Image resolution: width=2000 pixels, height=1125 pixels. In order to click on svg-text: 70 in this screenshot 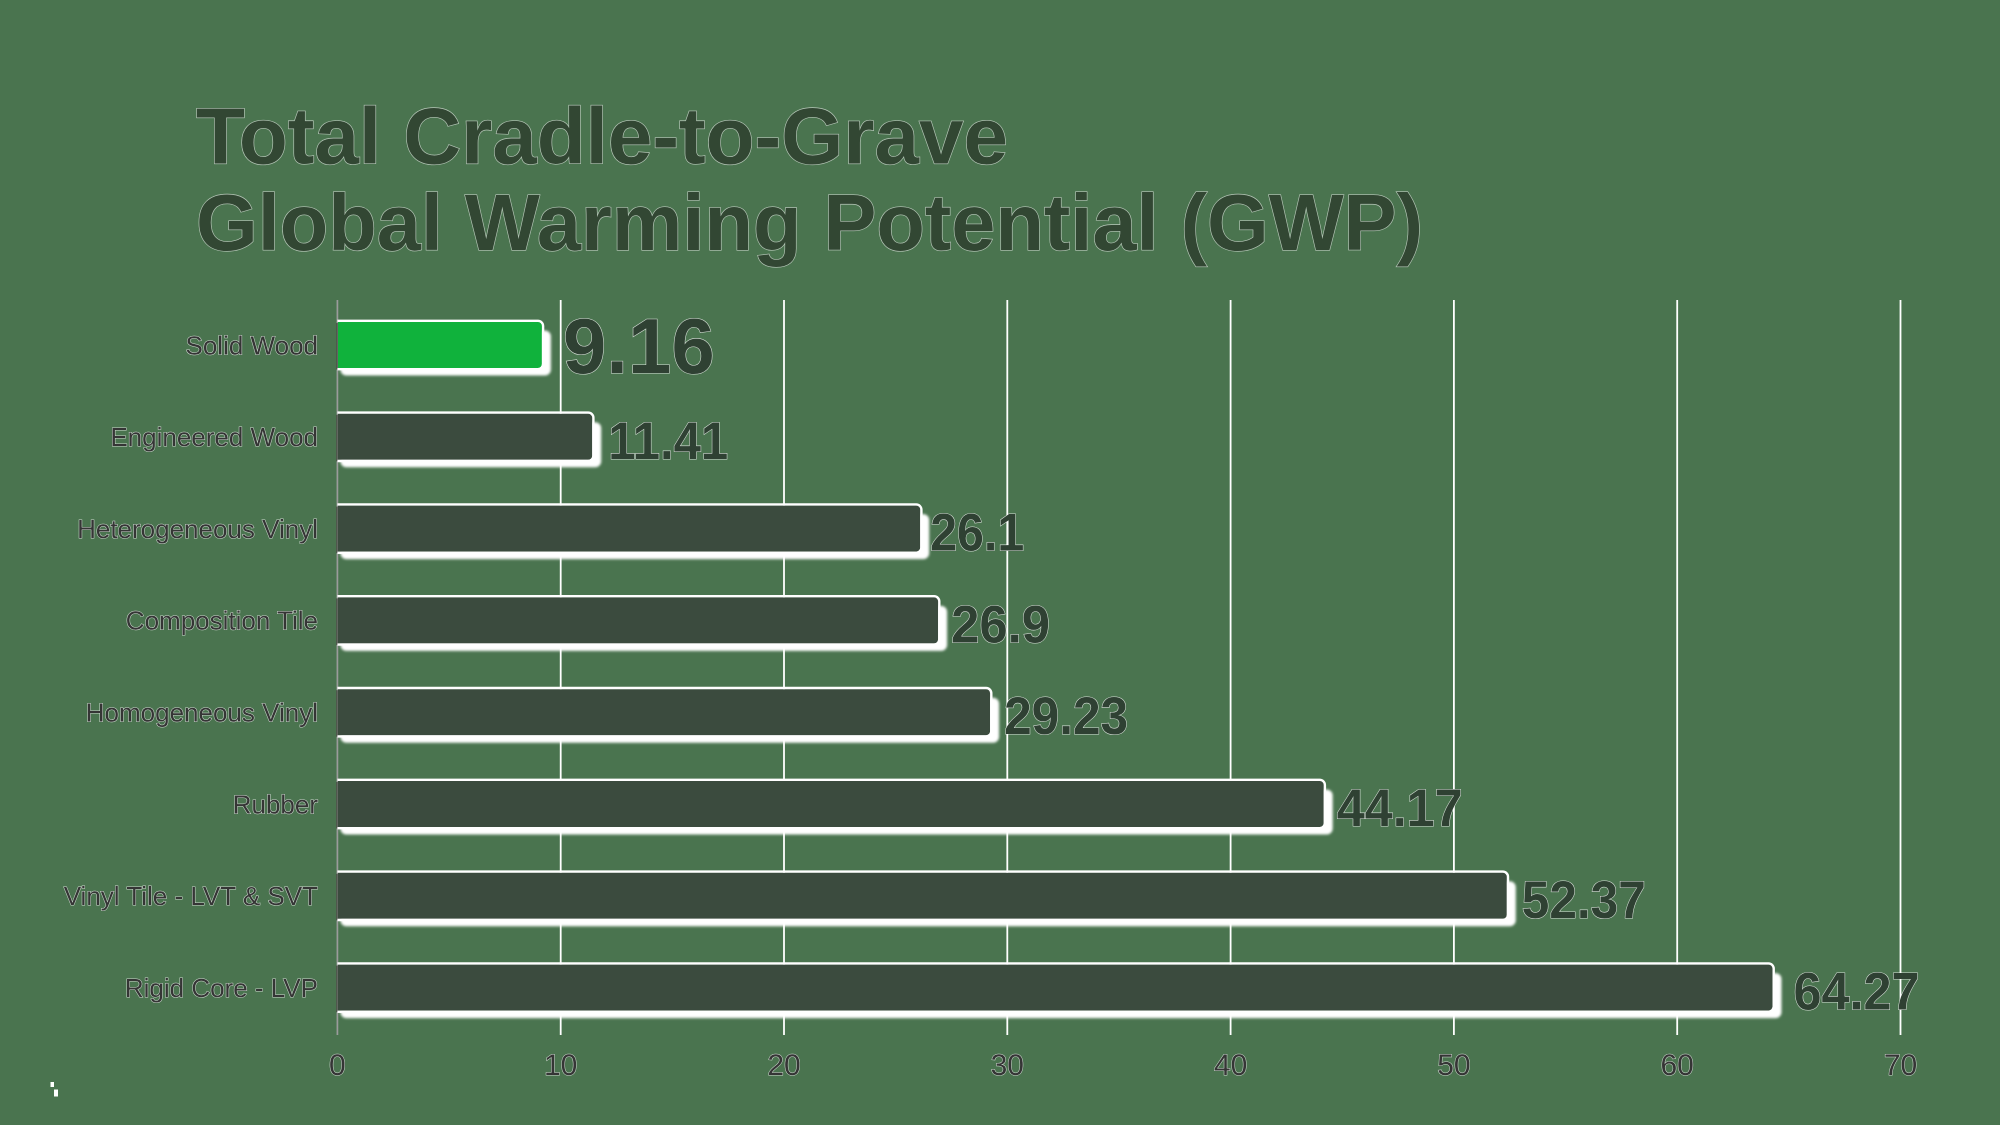, I will do `click(1900, 1065)`.